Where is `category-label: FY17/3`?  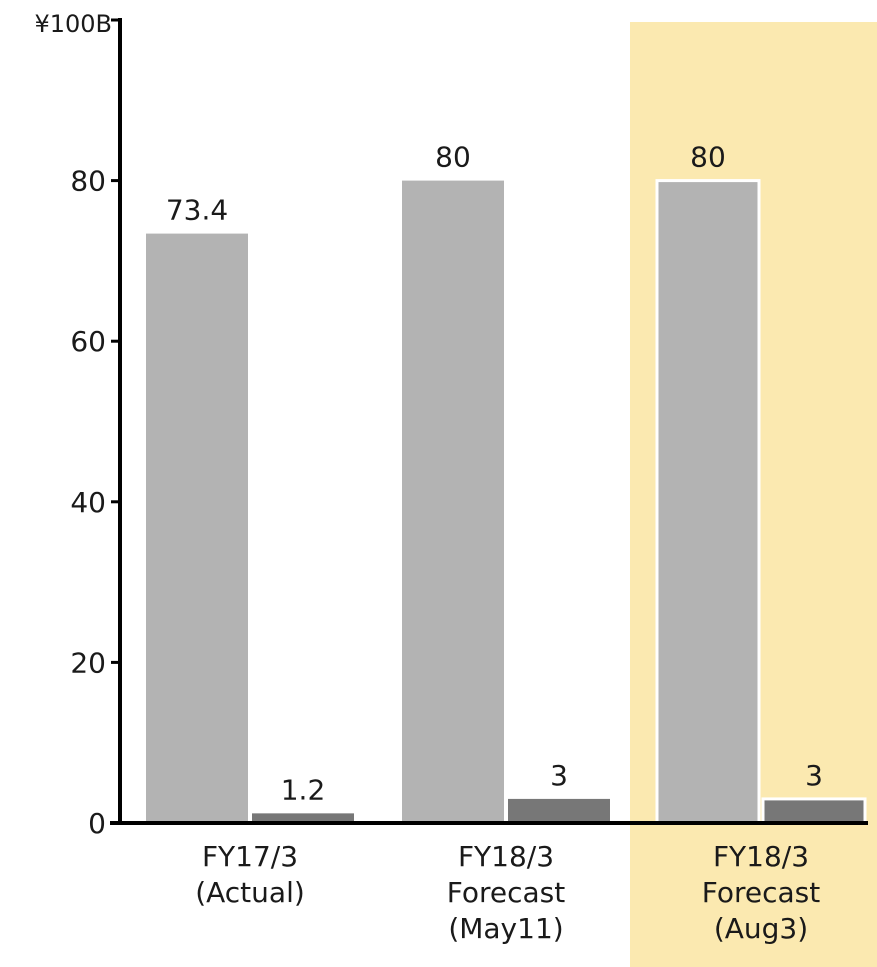 category-label: FY17/3 is located at coordinates (250, 856).